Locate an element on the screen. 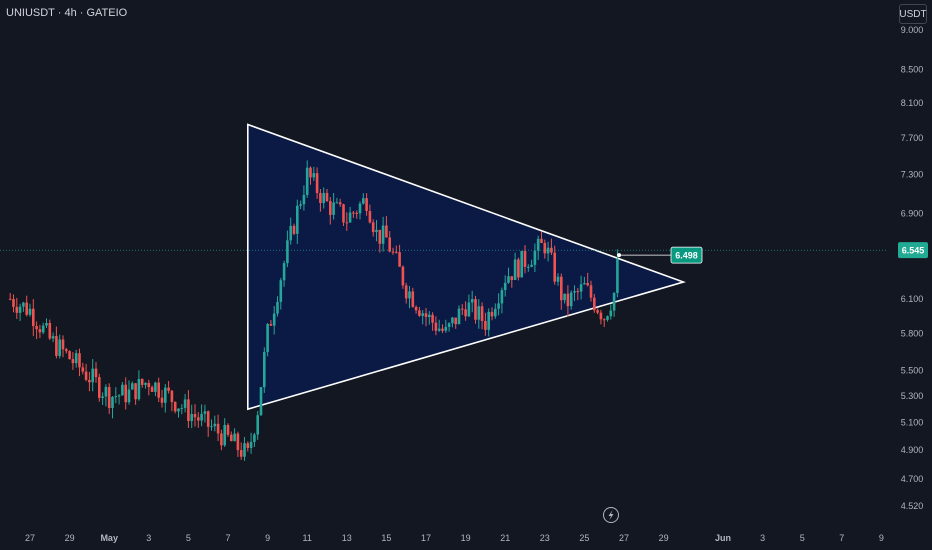  time-tick-label: 3 is located at coordinates (762, 538).